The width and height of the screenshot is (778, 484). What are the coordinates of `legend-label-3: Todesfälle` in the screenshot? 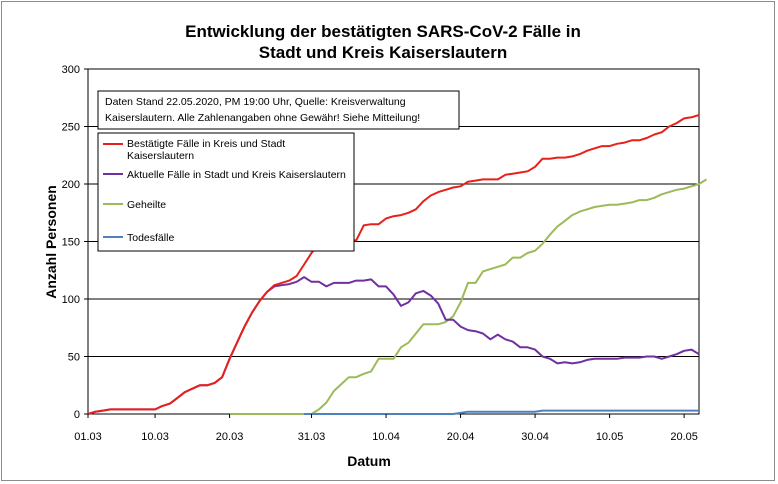 It's located at (150, 238).